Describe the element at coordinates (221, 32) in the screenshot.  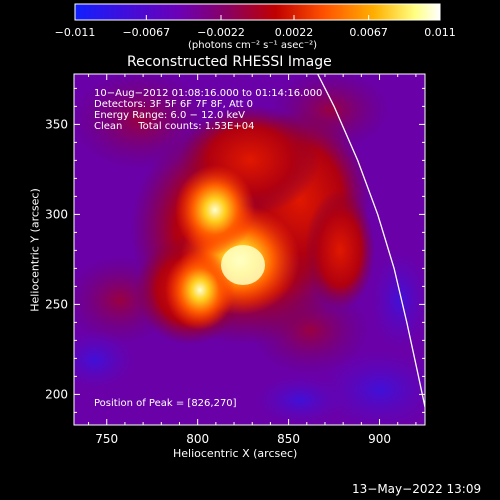
I see `colorbar-tick-label: −0.0022` at that location.